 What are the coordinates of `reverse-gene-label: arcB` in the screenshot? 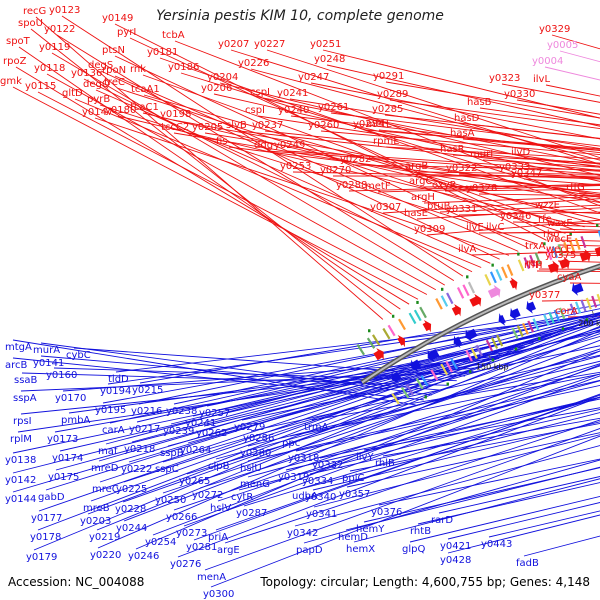 It's located at (16, 365).